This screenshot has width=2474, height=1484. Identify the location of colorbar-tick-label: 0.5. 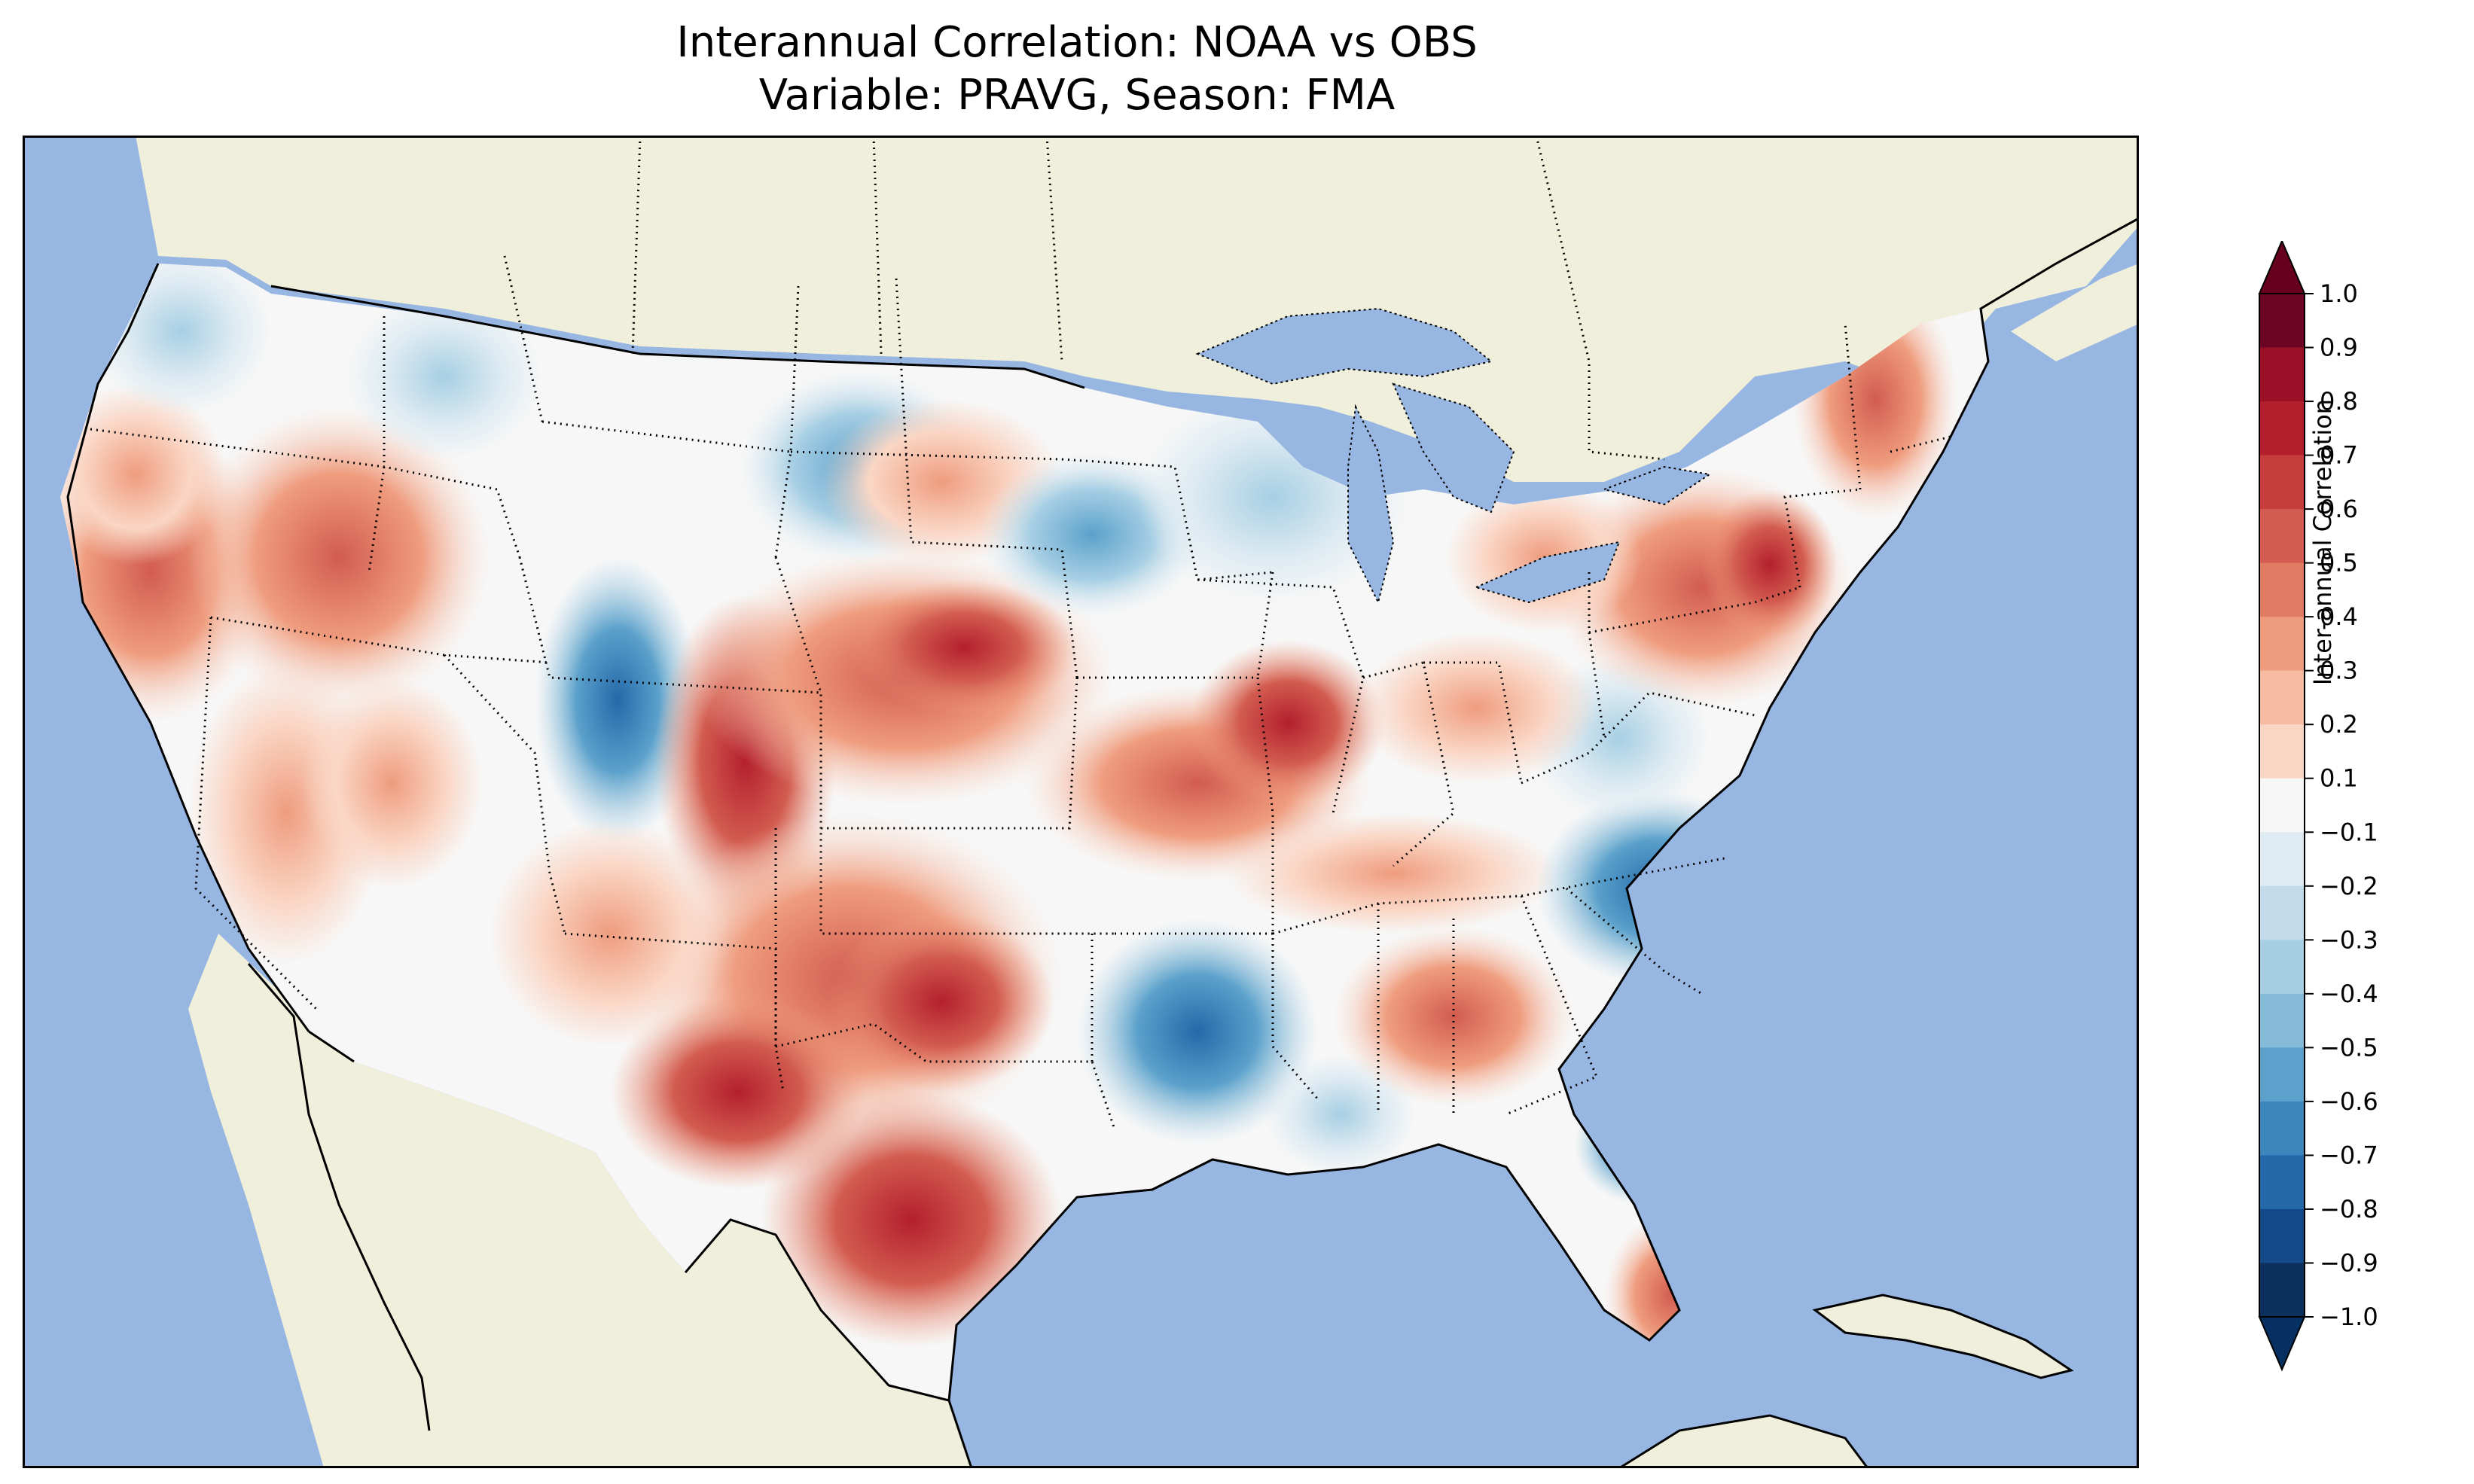
(2339, 563).